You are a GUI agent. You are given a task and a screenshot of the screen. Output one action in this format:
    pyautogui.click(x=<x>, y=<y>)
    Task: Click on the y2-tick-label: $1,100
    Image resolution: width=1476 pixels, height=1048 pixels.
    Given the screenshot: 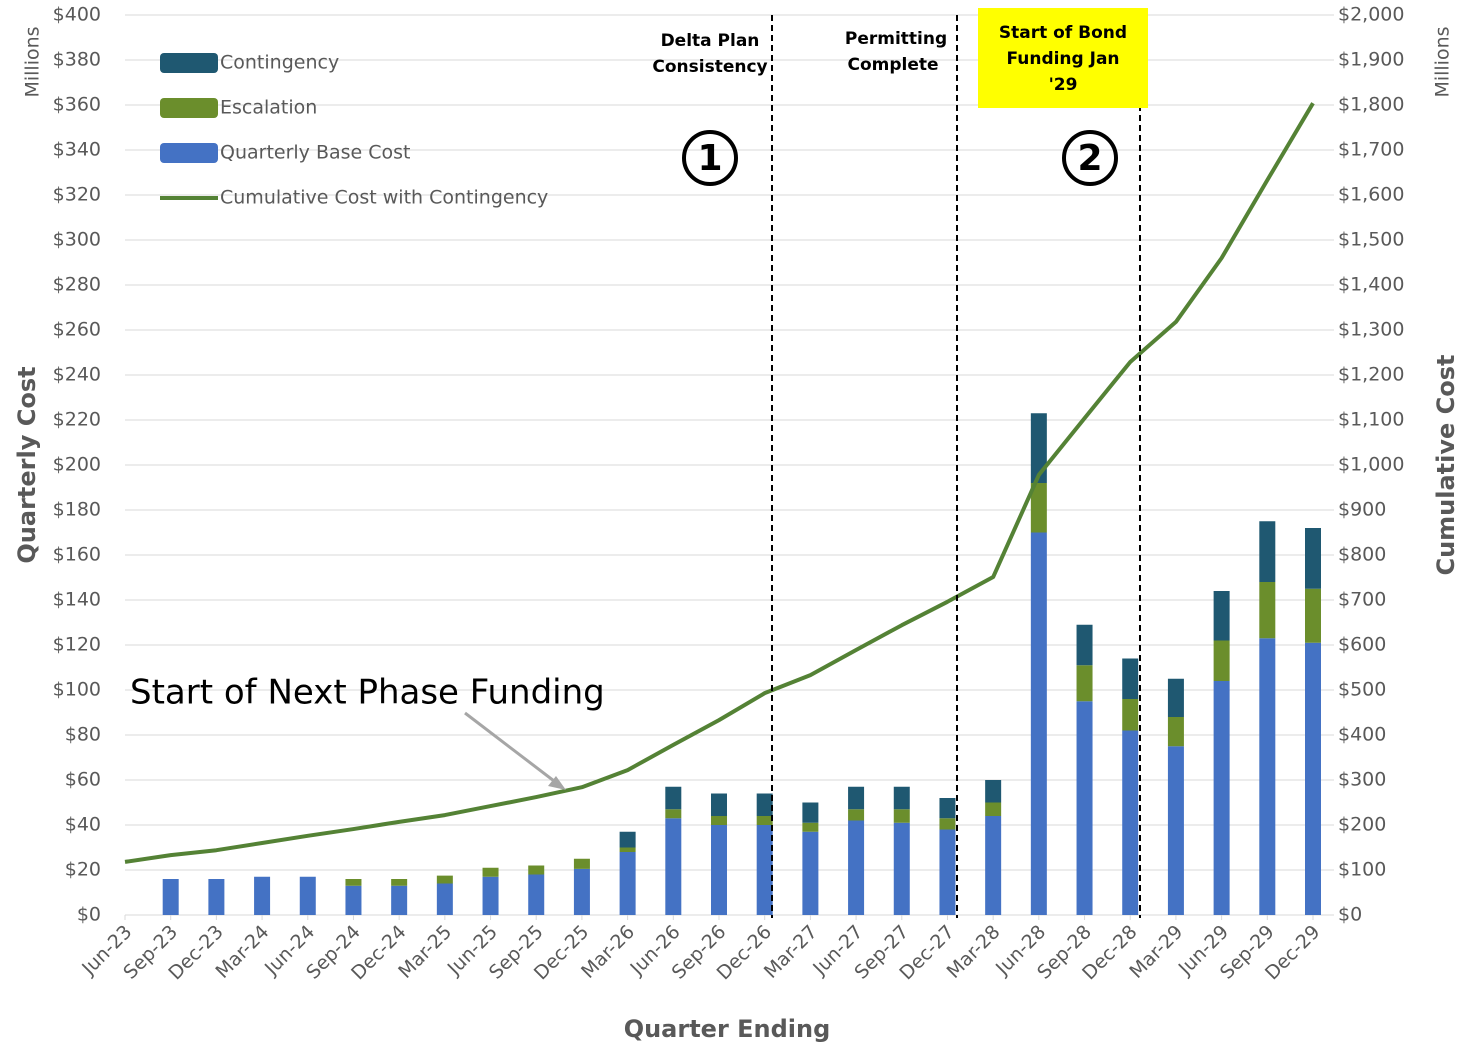 What is the action you would take?
    pyautogui.click(x=1371, y=420)
    